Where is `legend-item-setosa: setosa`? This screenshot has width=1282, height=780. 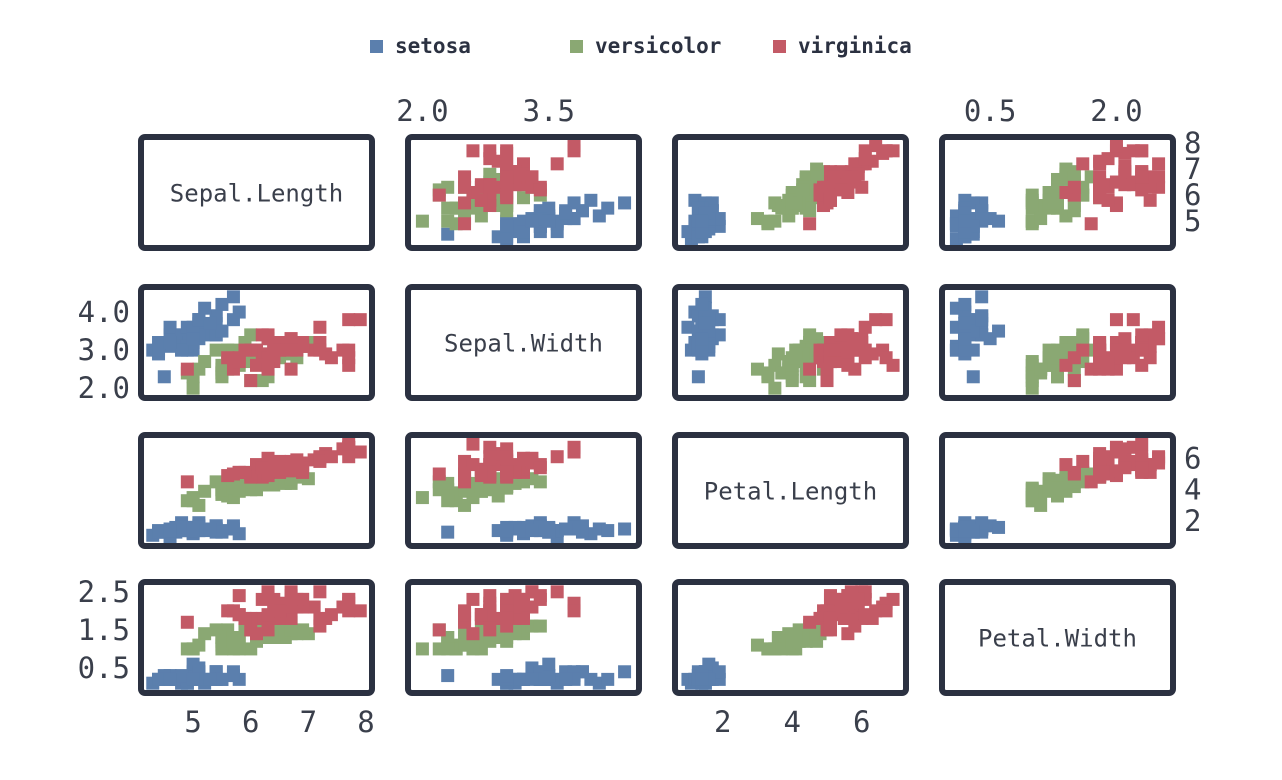
legend-item-setosa: setosa is located at coordinates (420, 46).